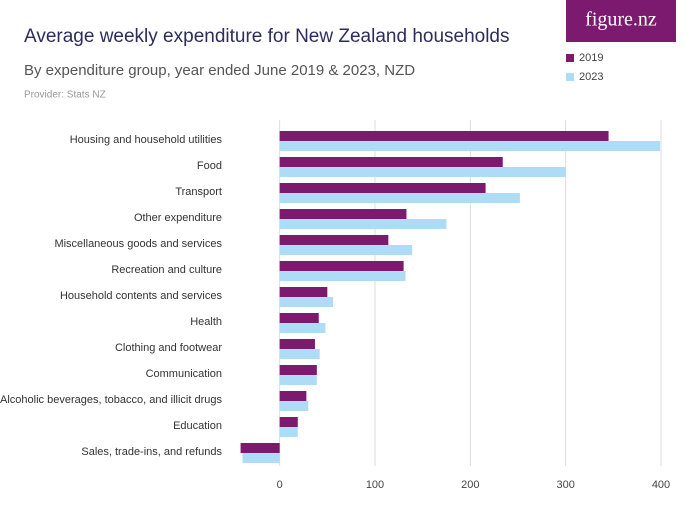 The image size is (700, 530). I want to click on y-tick-label: Food, so click(209, 166).